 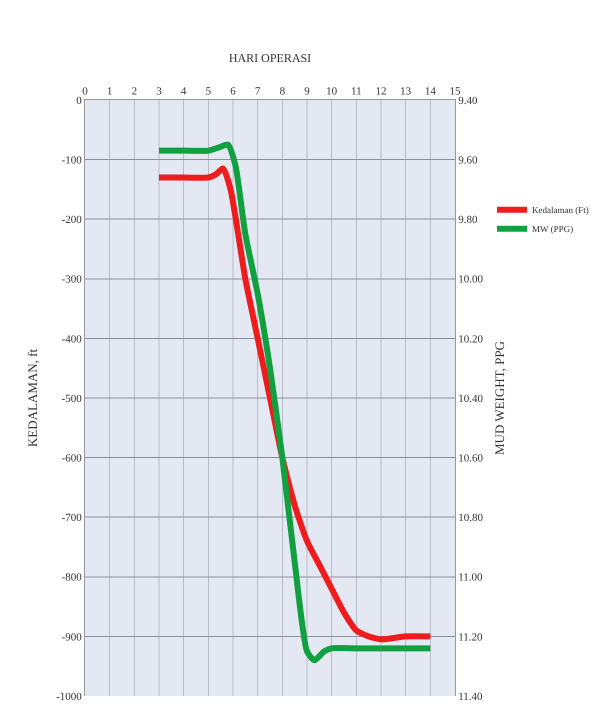 What do you see at coordinates (72, 518) in the screenshot?
I see `y-tick-label: -700` at bounding box center [72, 518].